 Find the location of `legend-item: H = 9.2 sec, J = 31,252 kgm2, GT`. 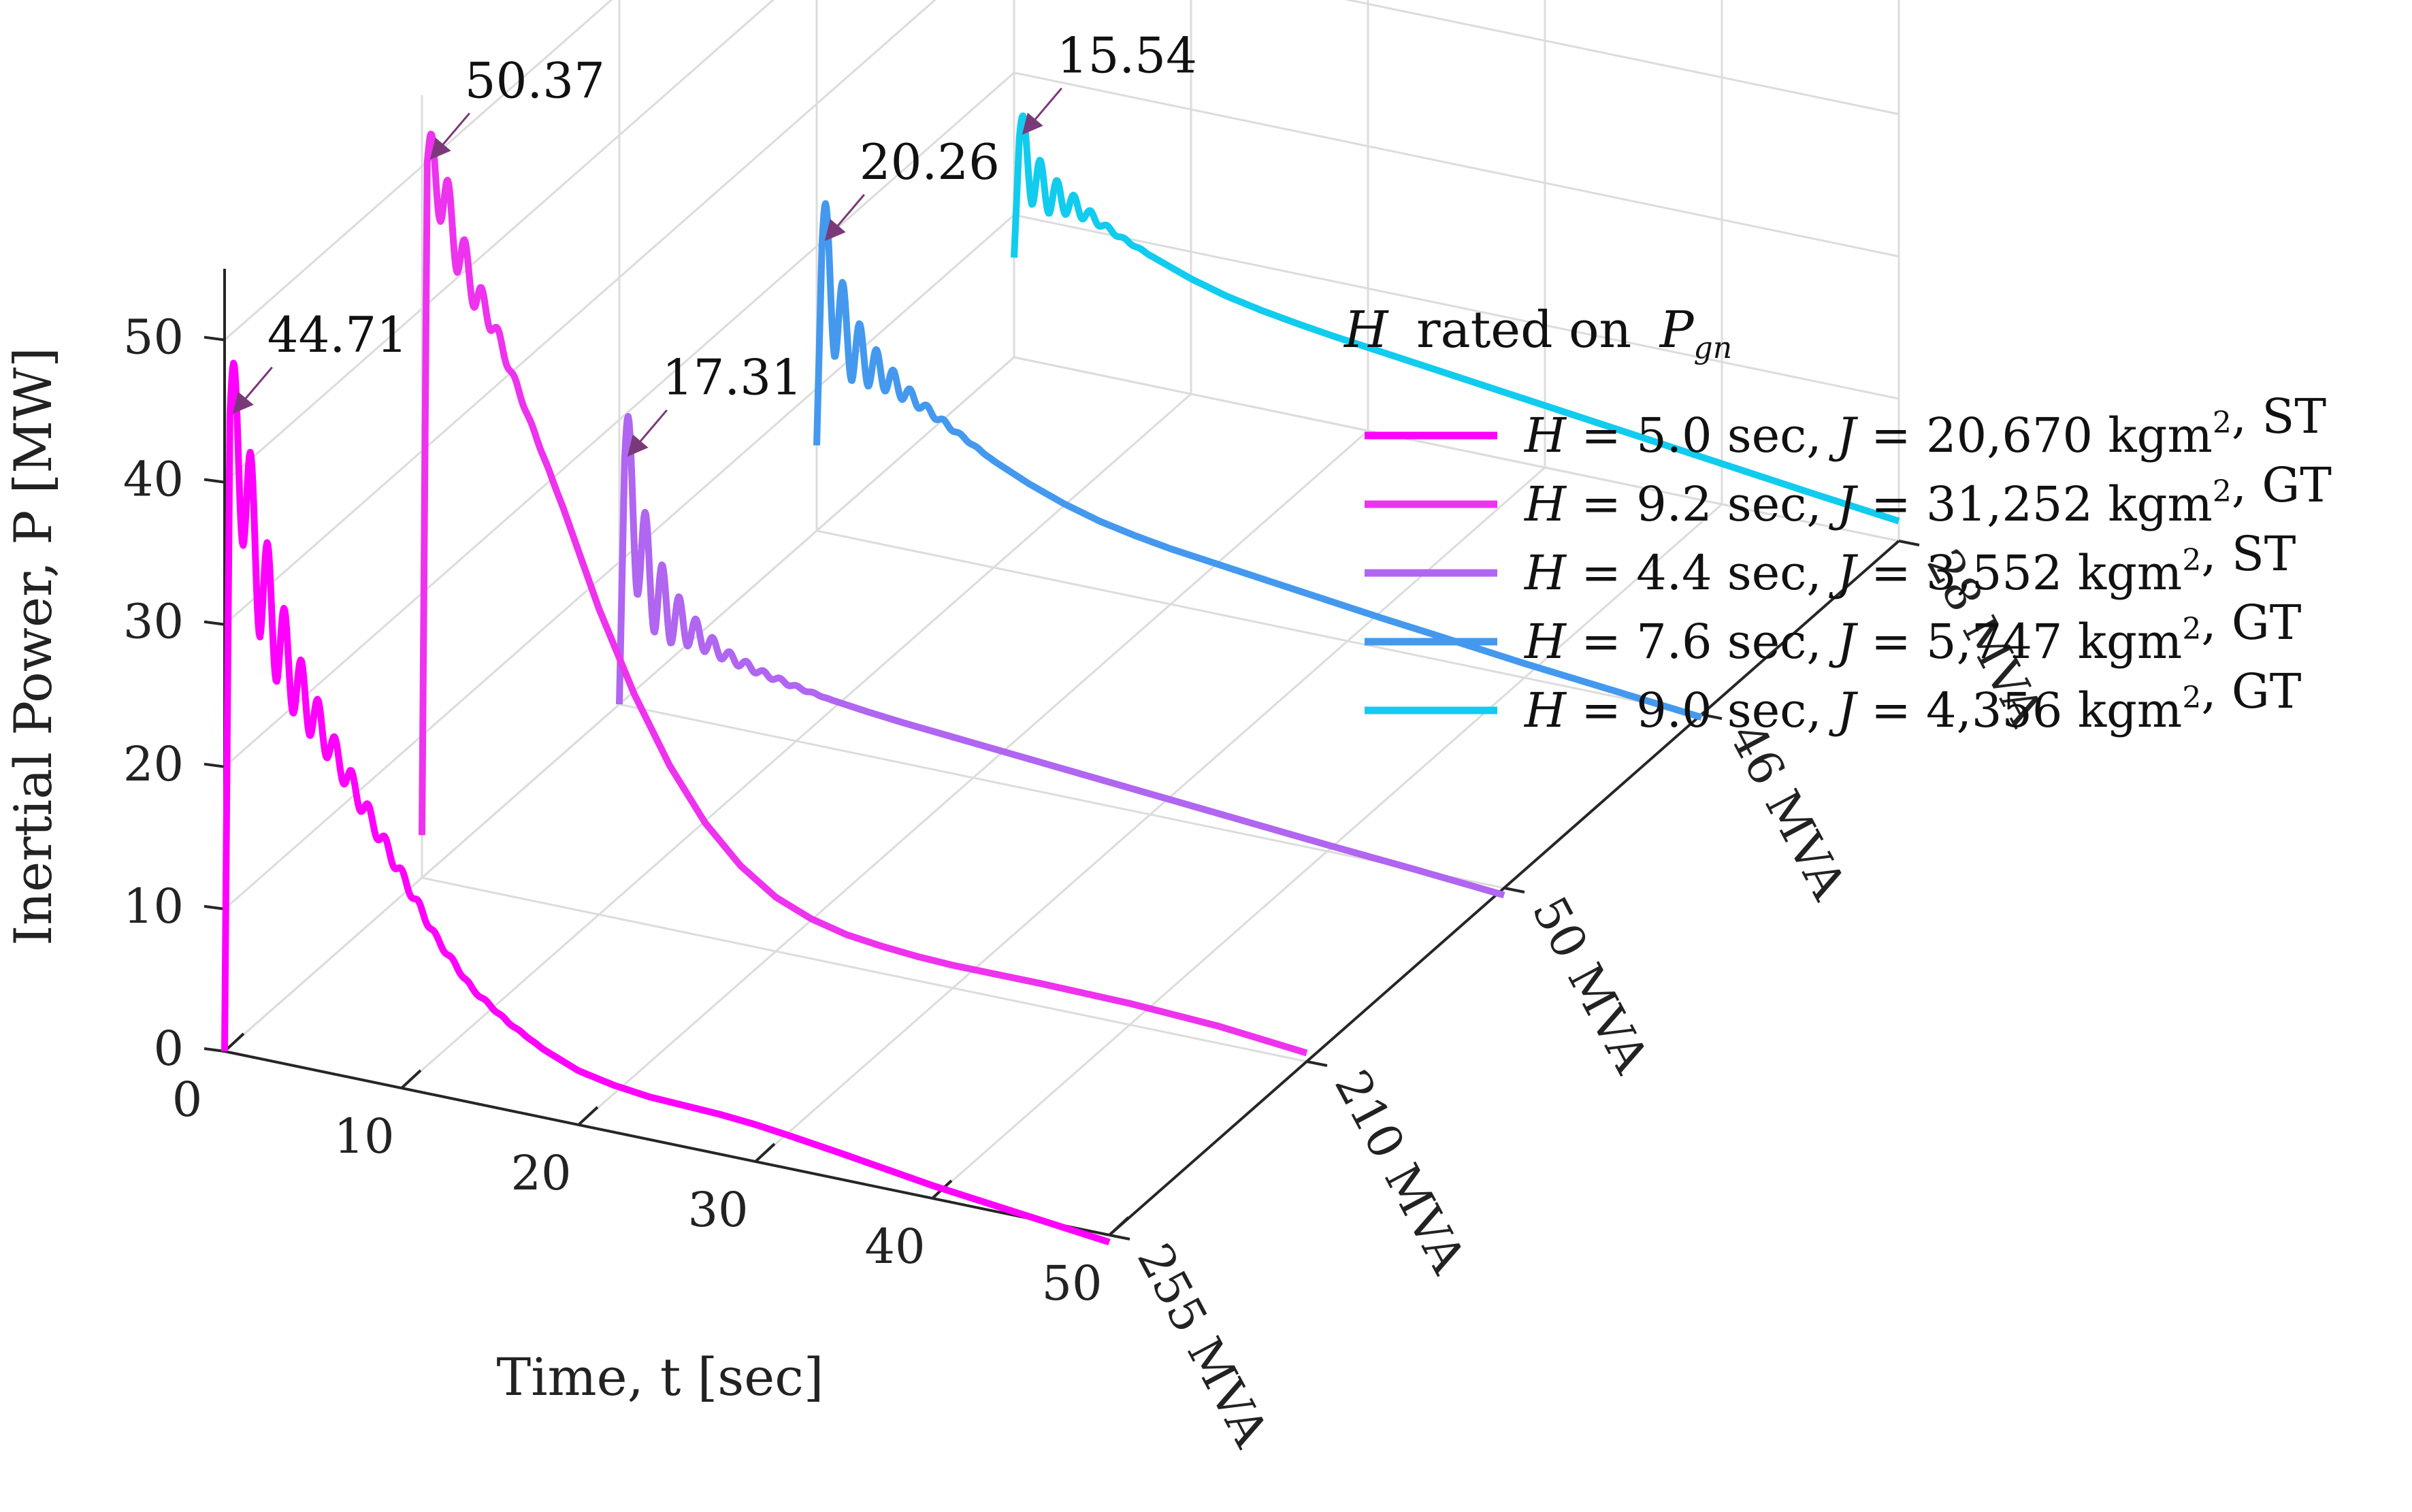

legend-item: H = 9.2 sec, J = 31,252 kgm2, GT is located at coordinates (1848, 494).